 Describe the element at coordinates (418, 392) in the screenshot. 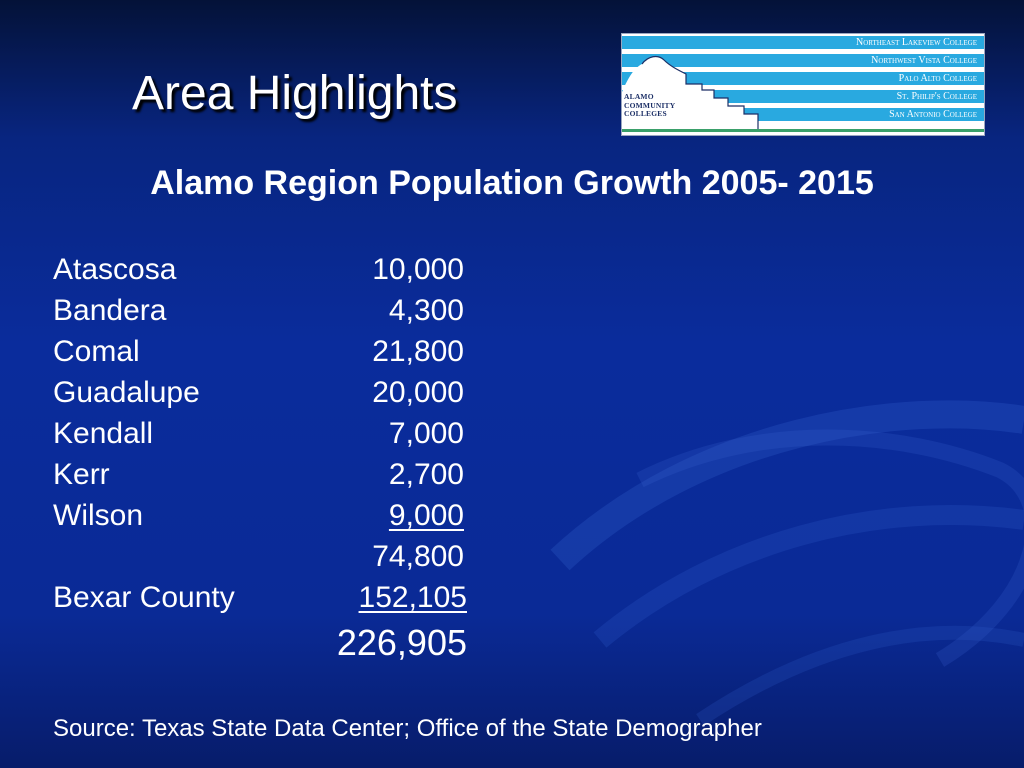

I see `county-value: 20,000` at that location.